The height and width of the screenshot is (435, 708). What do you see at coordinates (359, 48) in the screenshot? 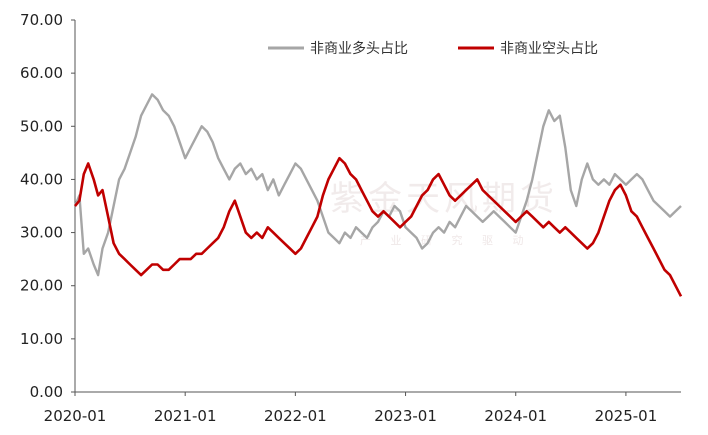
I see `legend-label-0: 非商业多头占比` at bounding box center [359, 48].